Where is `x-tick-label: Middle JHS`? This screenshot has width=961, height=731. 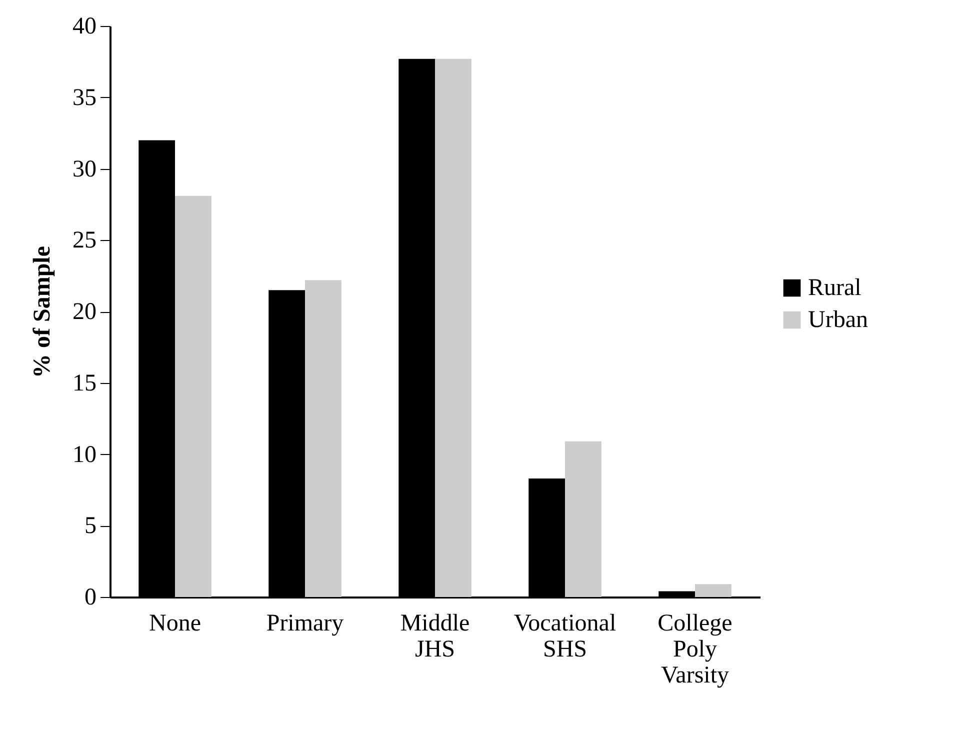
x-tick-label: Middle JHS is located at coordinates (435, 636).